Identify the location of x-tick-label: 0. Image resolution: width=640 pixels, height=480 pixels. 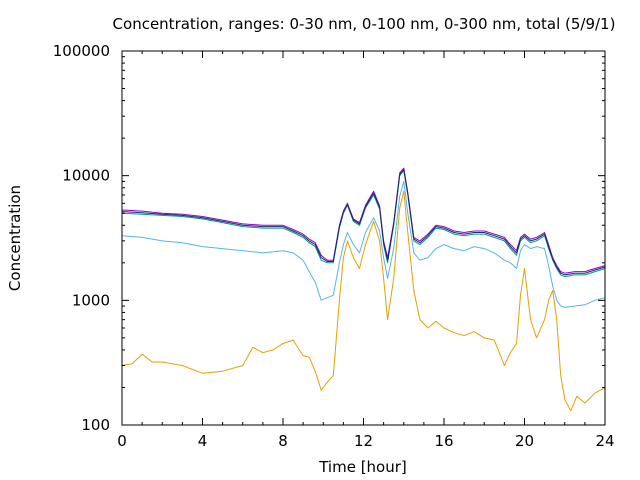
(122, 441).